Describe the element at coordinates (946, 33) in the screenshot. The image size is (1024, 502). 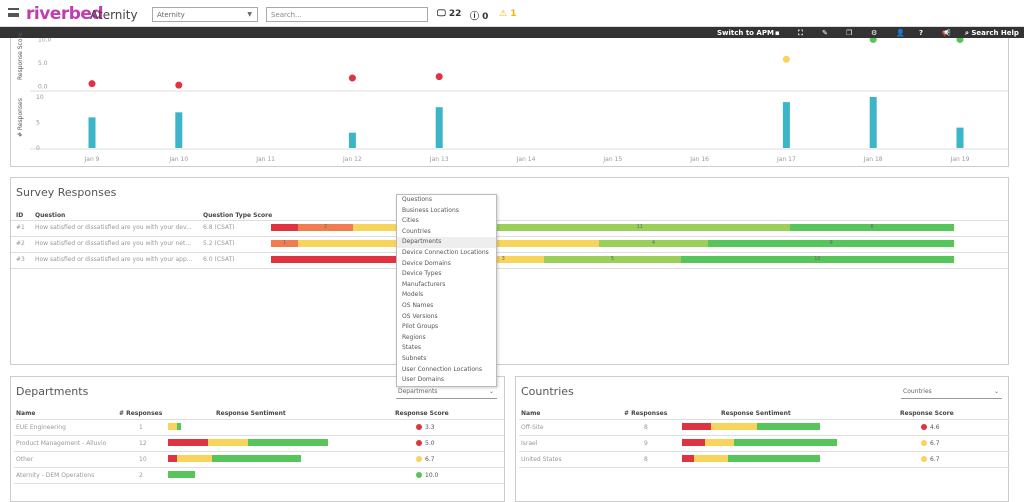
I see `megaphone-icon: 📢` at that location.